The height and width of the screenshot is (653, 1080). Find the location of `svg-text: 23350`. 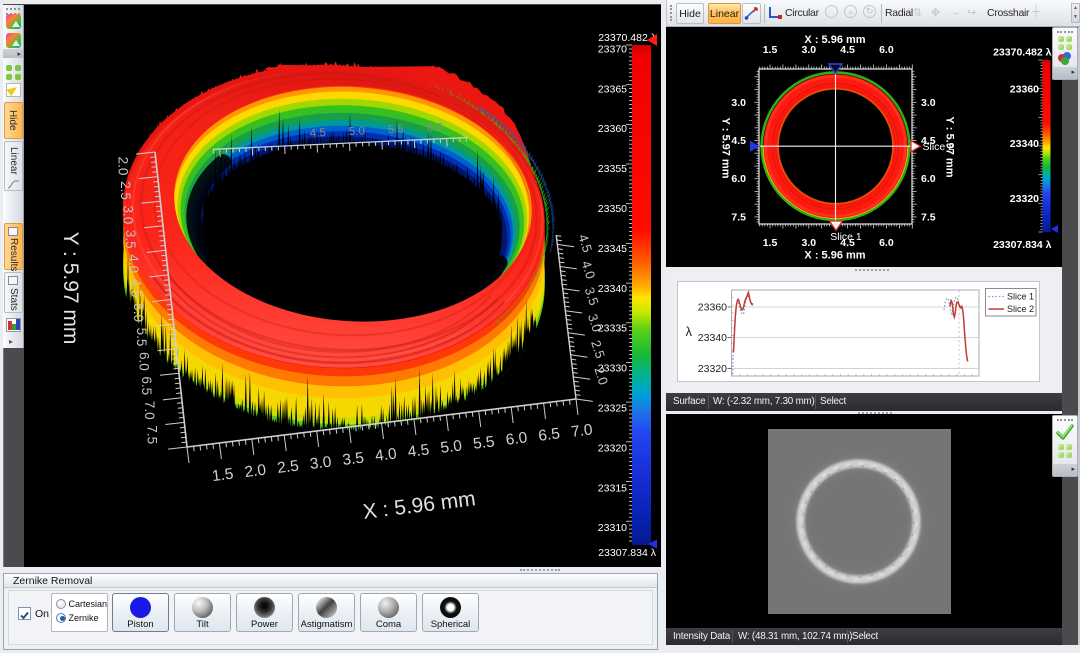

svg-text: 23350 is located at coordinates (612, 209).